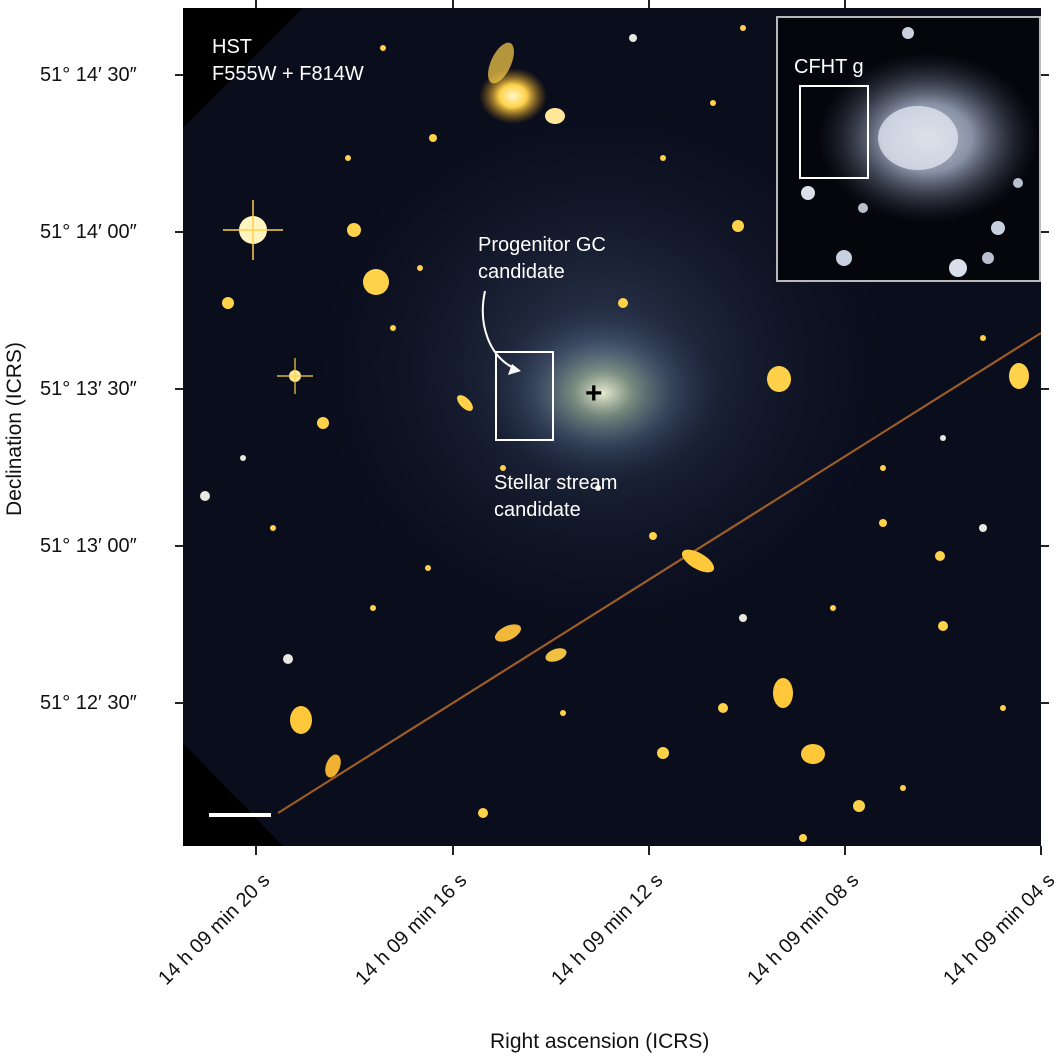  Describe the element at coordinates (411, 929) in the screenshot. I see `x-tick-label: 14 h 09 min 16 s` at that location.